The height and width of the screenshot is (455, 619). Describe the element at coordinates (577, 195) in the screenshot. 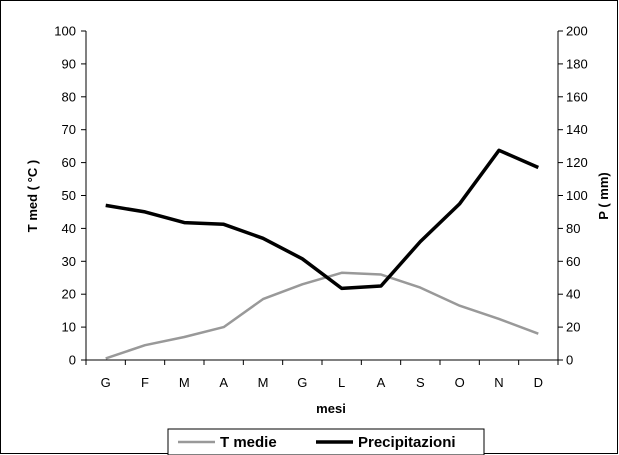

I see `y-right-tick-label: 100` at that location.